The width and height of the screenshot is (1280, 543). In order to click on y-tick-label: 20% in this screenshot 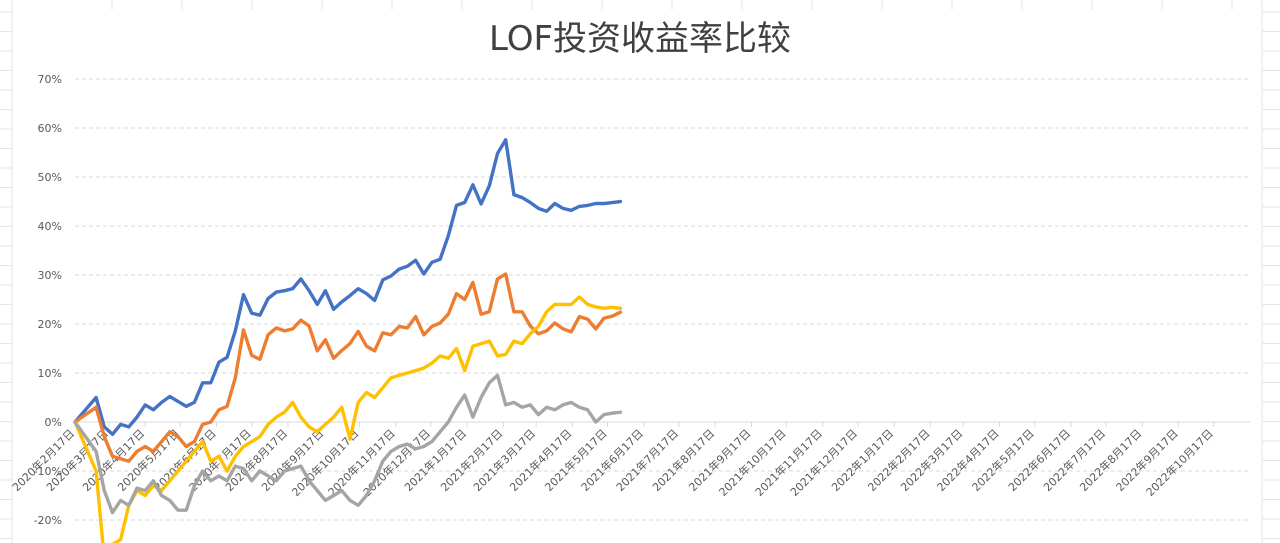, I will do `click(50, 324)`.